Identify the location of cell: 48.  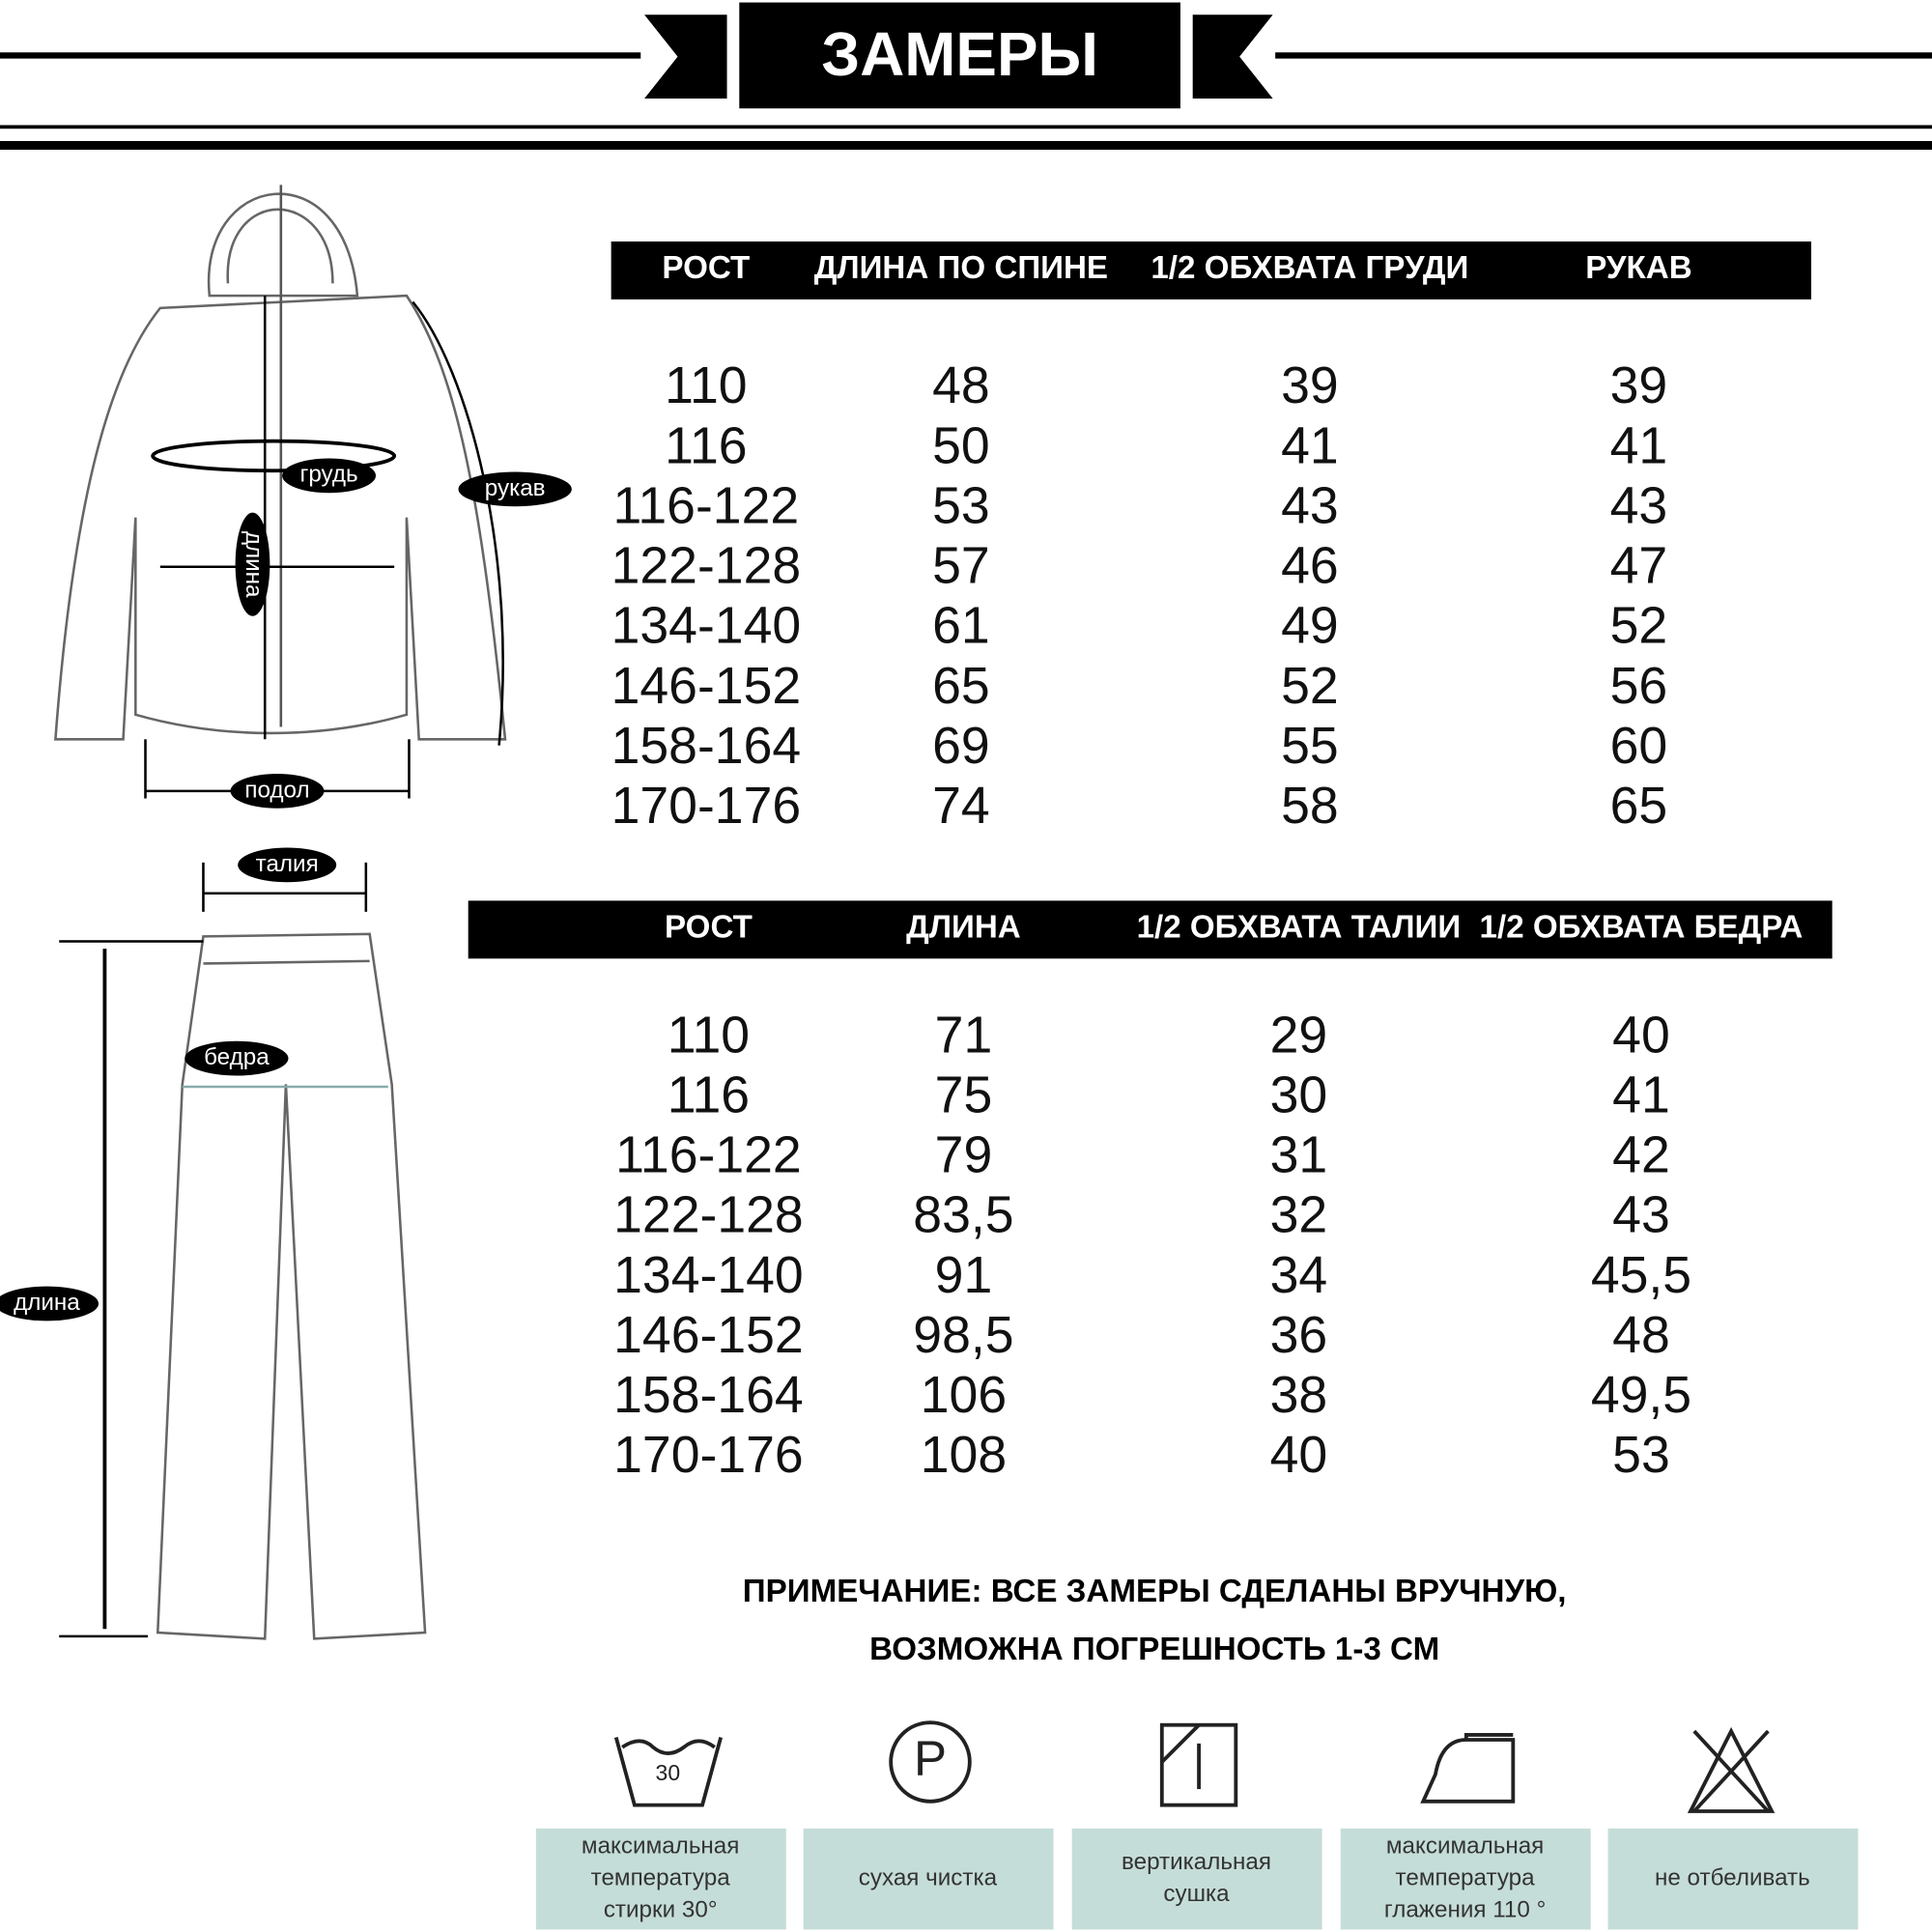
(961, 385).